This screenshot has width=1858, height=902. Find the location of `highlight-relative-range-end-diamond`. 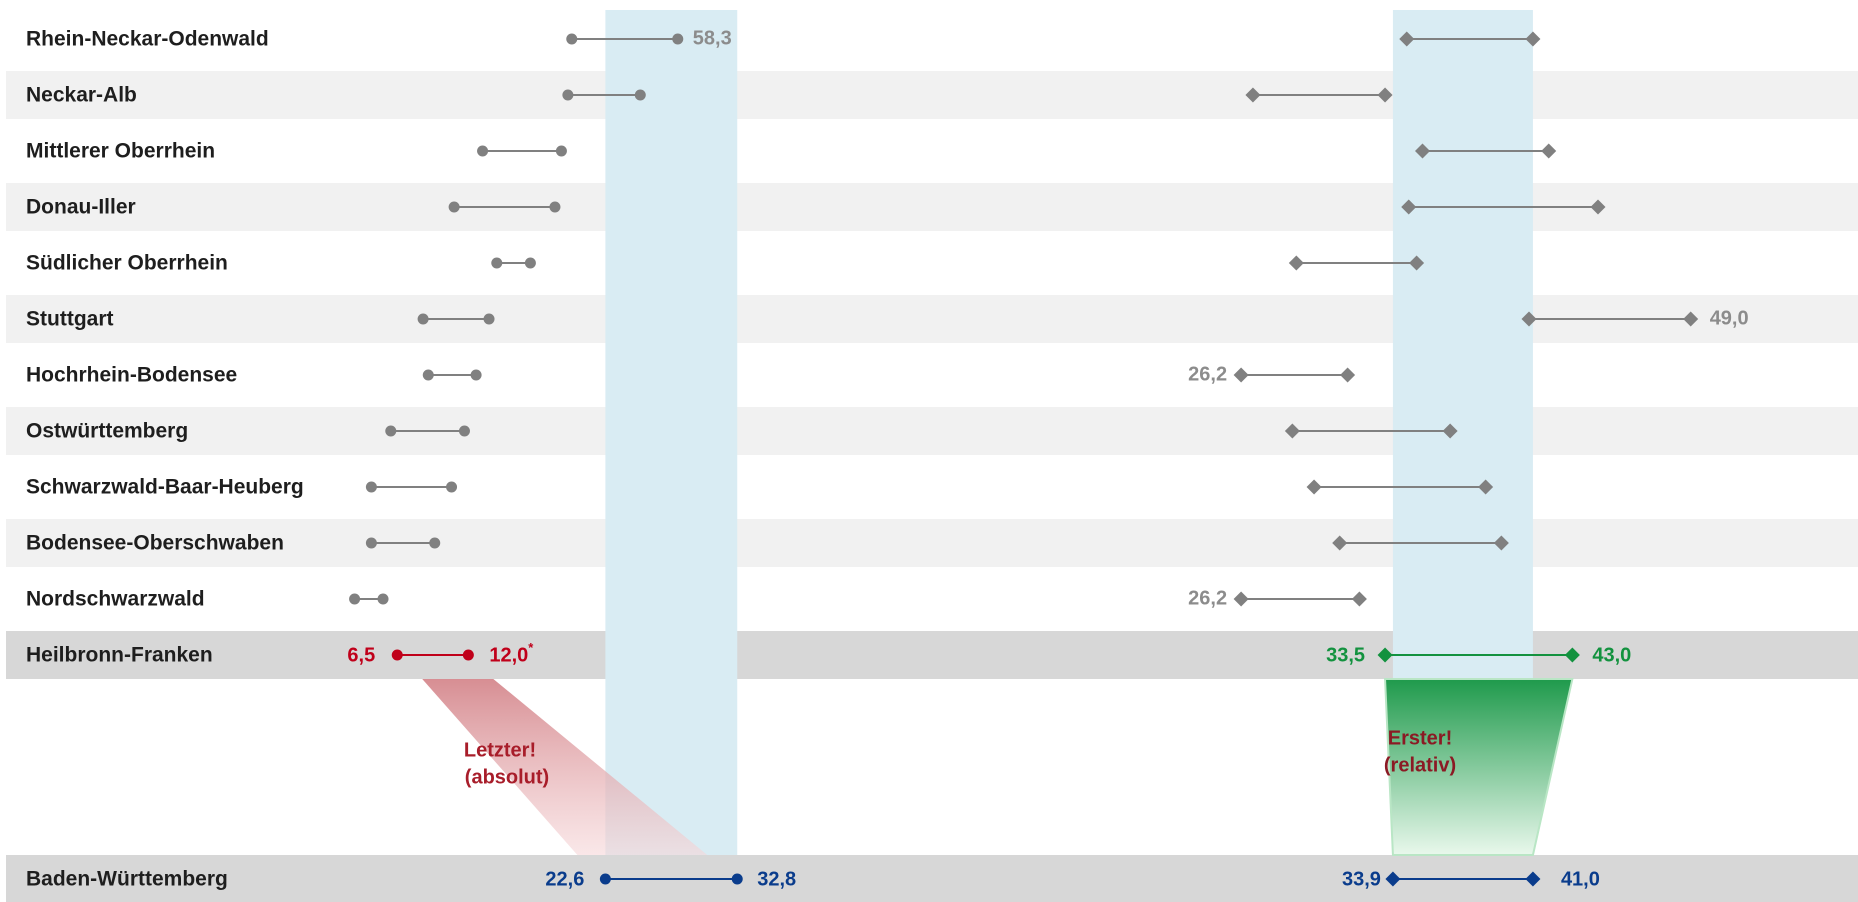

highlight-relative-range-end-diamond is located at coordinates (1572, 655).